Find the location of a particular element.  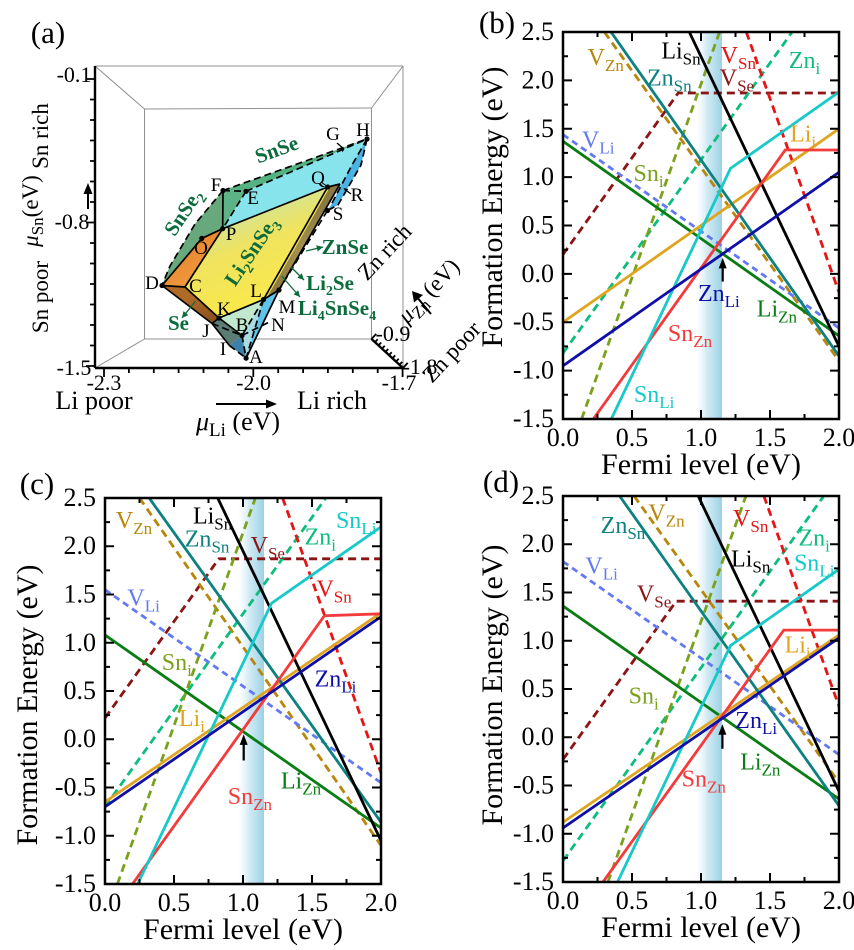

svg-text: O is located at coordinates (201, 248).